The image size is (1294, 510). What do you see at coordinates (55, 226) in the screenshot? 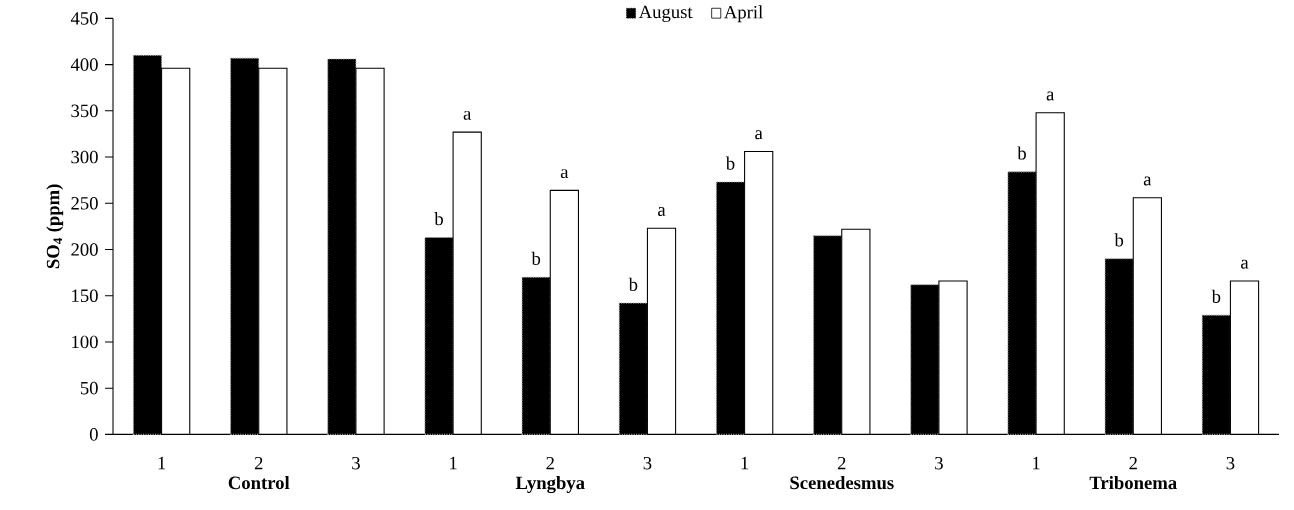
I see `y-axis-title: SO$_{4}$ (ppm)` at bounding box center [55, 226].